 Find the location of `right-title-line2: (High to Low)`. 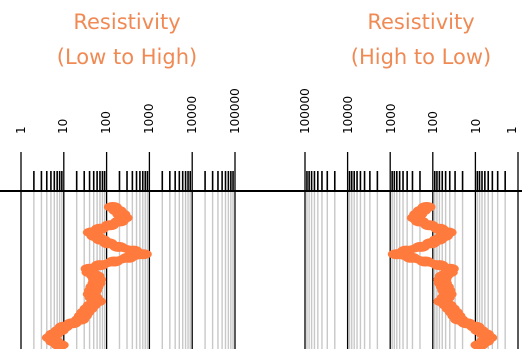

right-title-line2: (High to Low) is located at coordinates (421, 57).